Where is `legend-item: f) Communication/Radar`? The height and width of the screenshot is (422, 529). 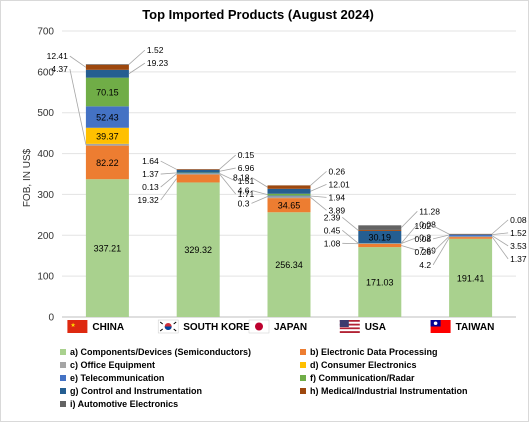
legend-item: f) Communication/Radar is located at coordinates (357, 378).